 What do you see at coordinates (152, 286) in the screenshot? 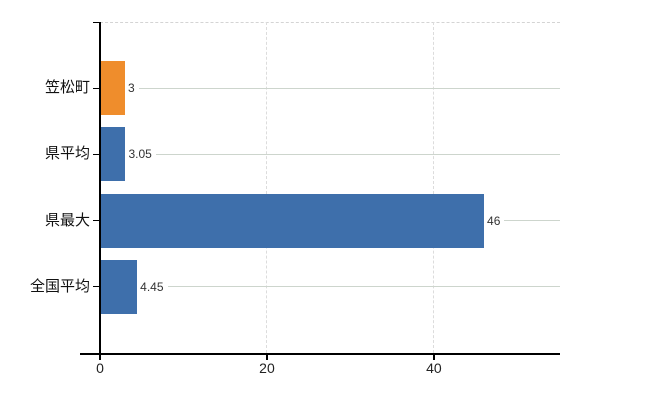
I see `bar-value-label: 4.45` at bounding box center [152, 286].